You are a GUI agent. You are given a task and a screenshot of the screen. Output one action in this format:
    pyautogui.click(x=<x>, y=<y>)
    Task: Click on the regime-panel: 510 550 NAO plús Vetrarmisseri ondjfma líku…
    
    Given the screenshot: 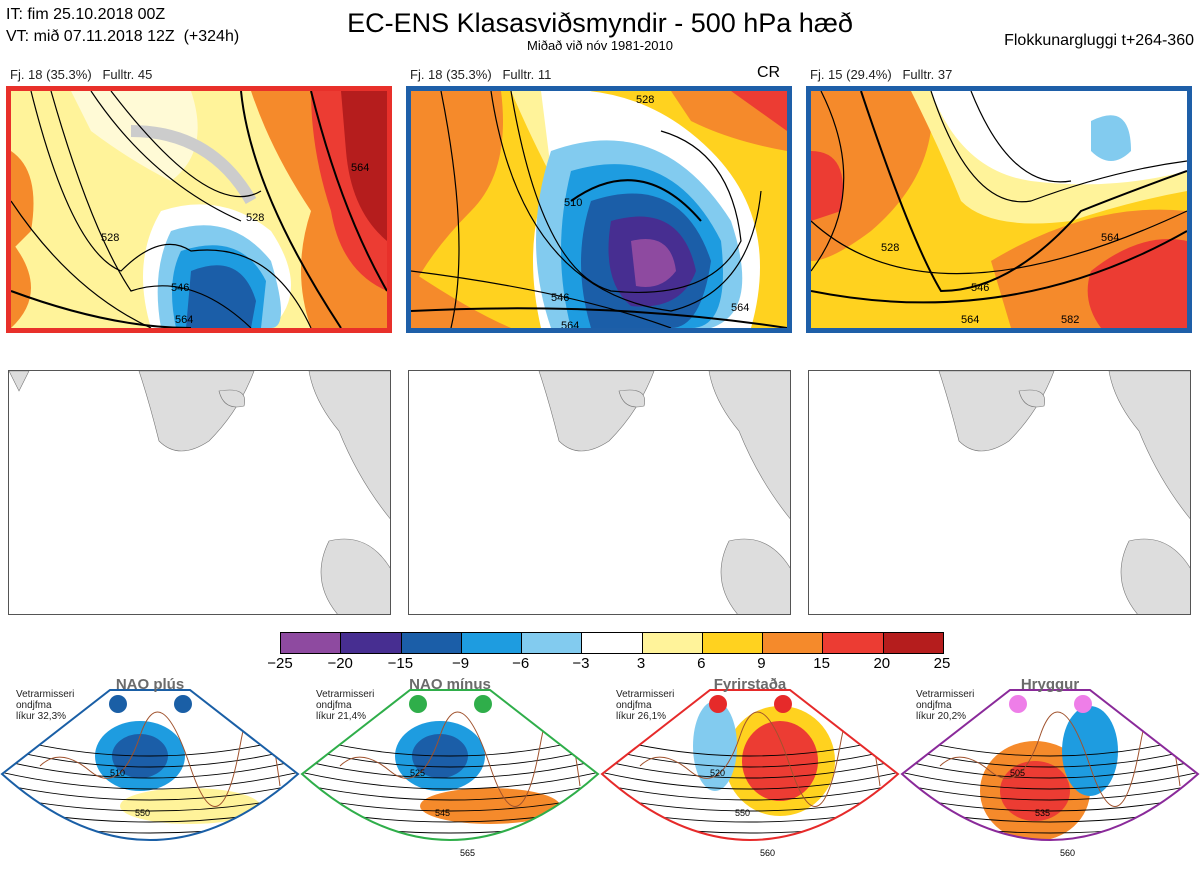 What is the action you would take?
    pyautogui.click(x=150, y=773)
    